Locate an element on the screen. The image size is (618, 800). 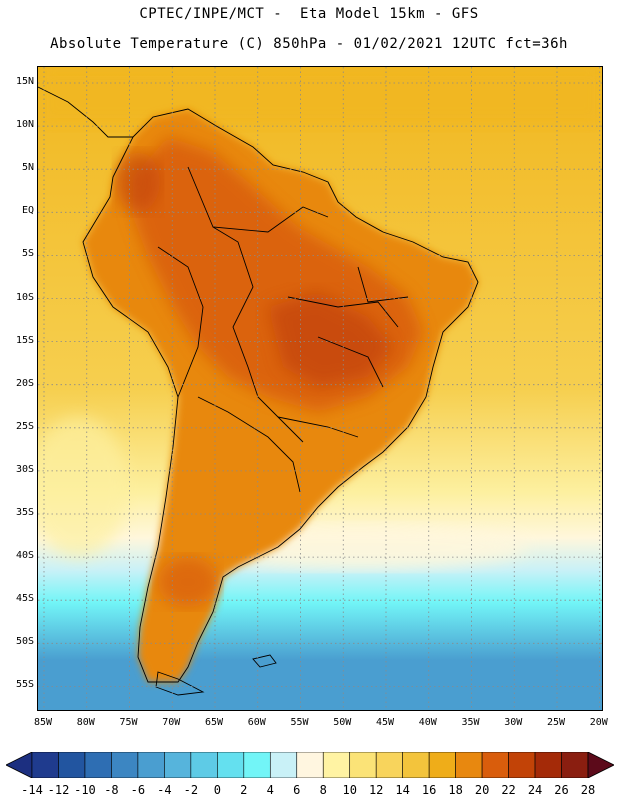
colorbar-label: -2 is located at coordinates (191, 790).